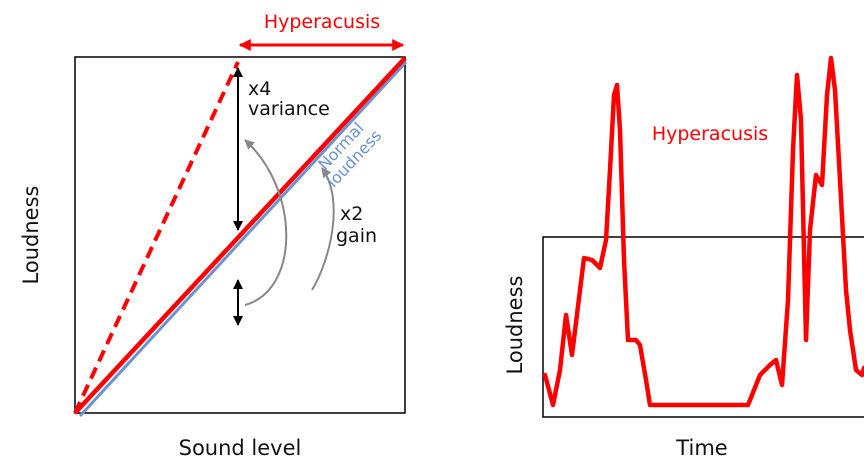 The image size is (864, 465). Describe the element at coordinates (240, 448) in the screenshot. I see `x-axis-label: Sound level` at that location.